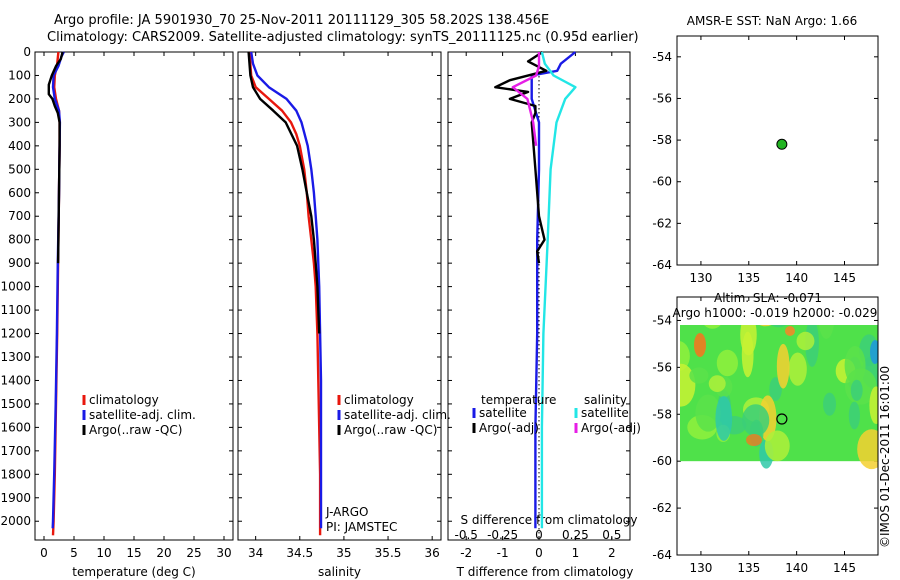 The width and height of the screenshot is (900, 580). I want to click on x-tick-label-salinity: 34, so click(255, 553).